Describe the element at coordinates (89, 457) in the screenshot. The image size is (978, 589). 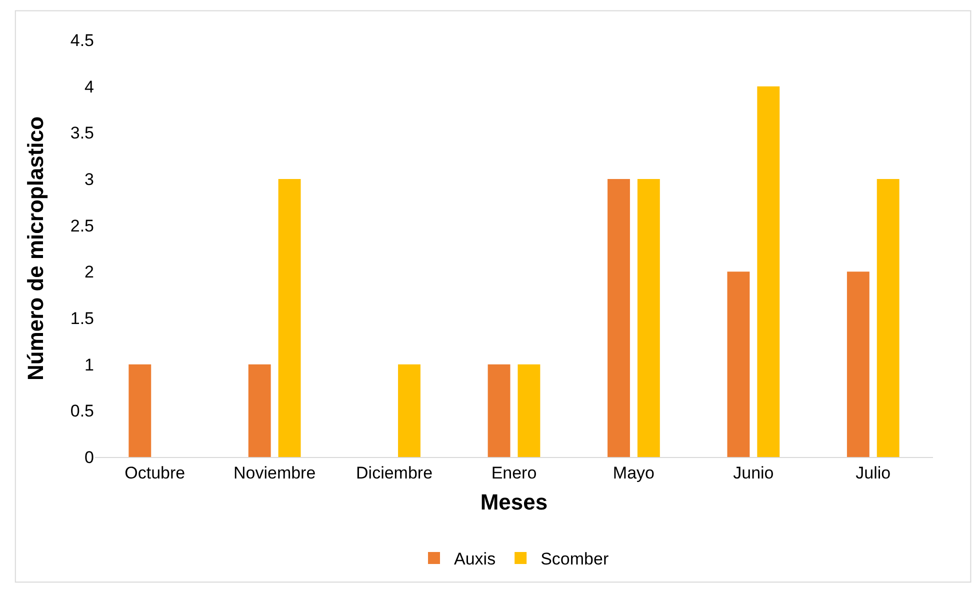
I see `y-tick-label: 0` at that location.